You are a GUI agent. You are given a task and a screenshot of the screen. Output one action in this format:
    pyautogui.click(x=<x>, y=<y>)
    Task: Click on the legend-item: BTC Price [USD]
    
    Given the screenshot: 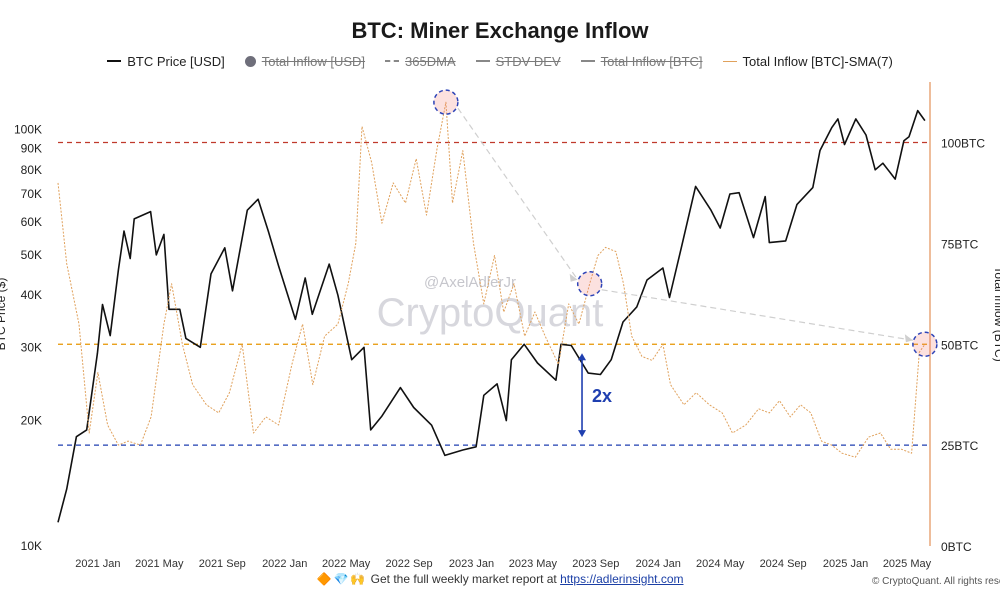 What is the action you would take?
    pyautogui.click(x=166, y=61)
    